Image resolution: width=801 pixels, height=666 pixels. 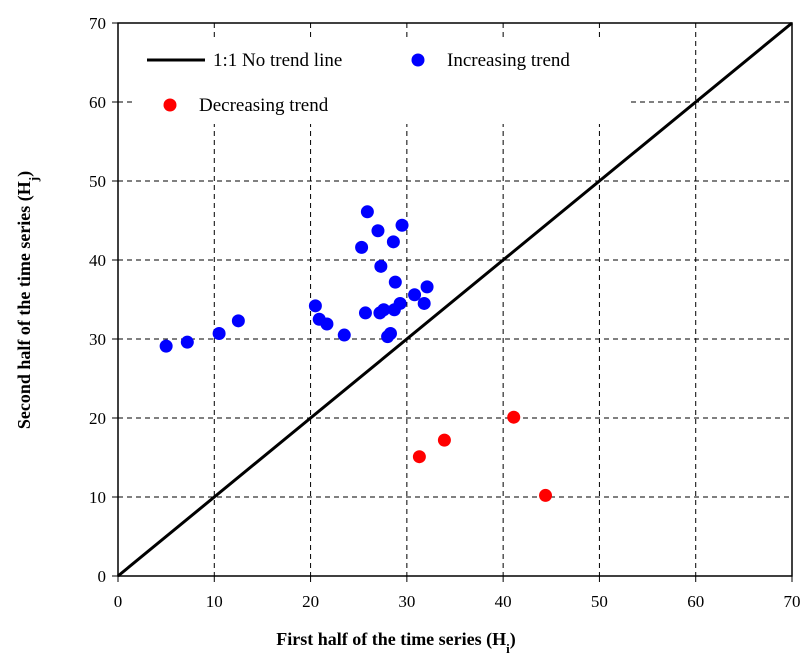 I want to click on legend-label-decreasing: Decreasing trend, so click(x=264, y=105).